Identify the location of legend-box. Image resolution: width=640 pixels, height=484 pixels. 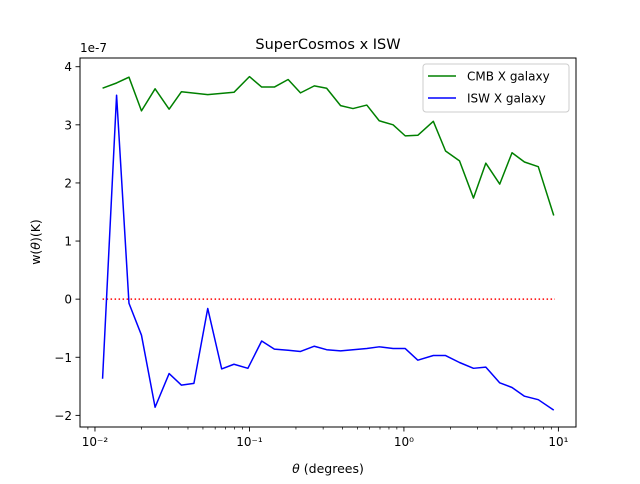
(496, 88).